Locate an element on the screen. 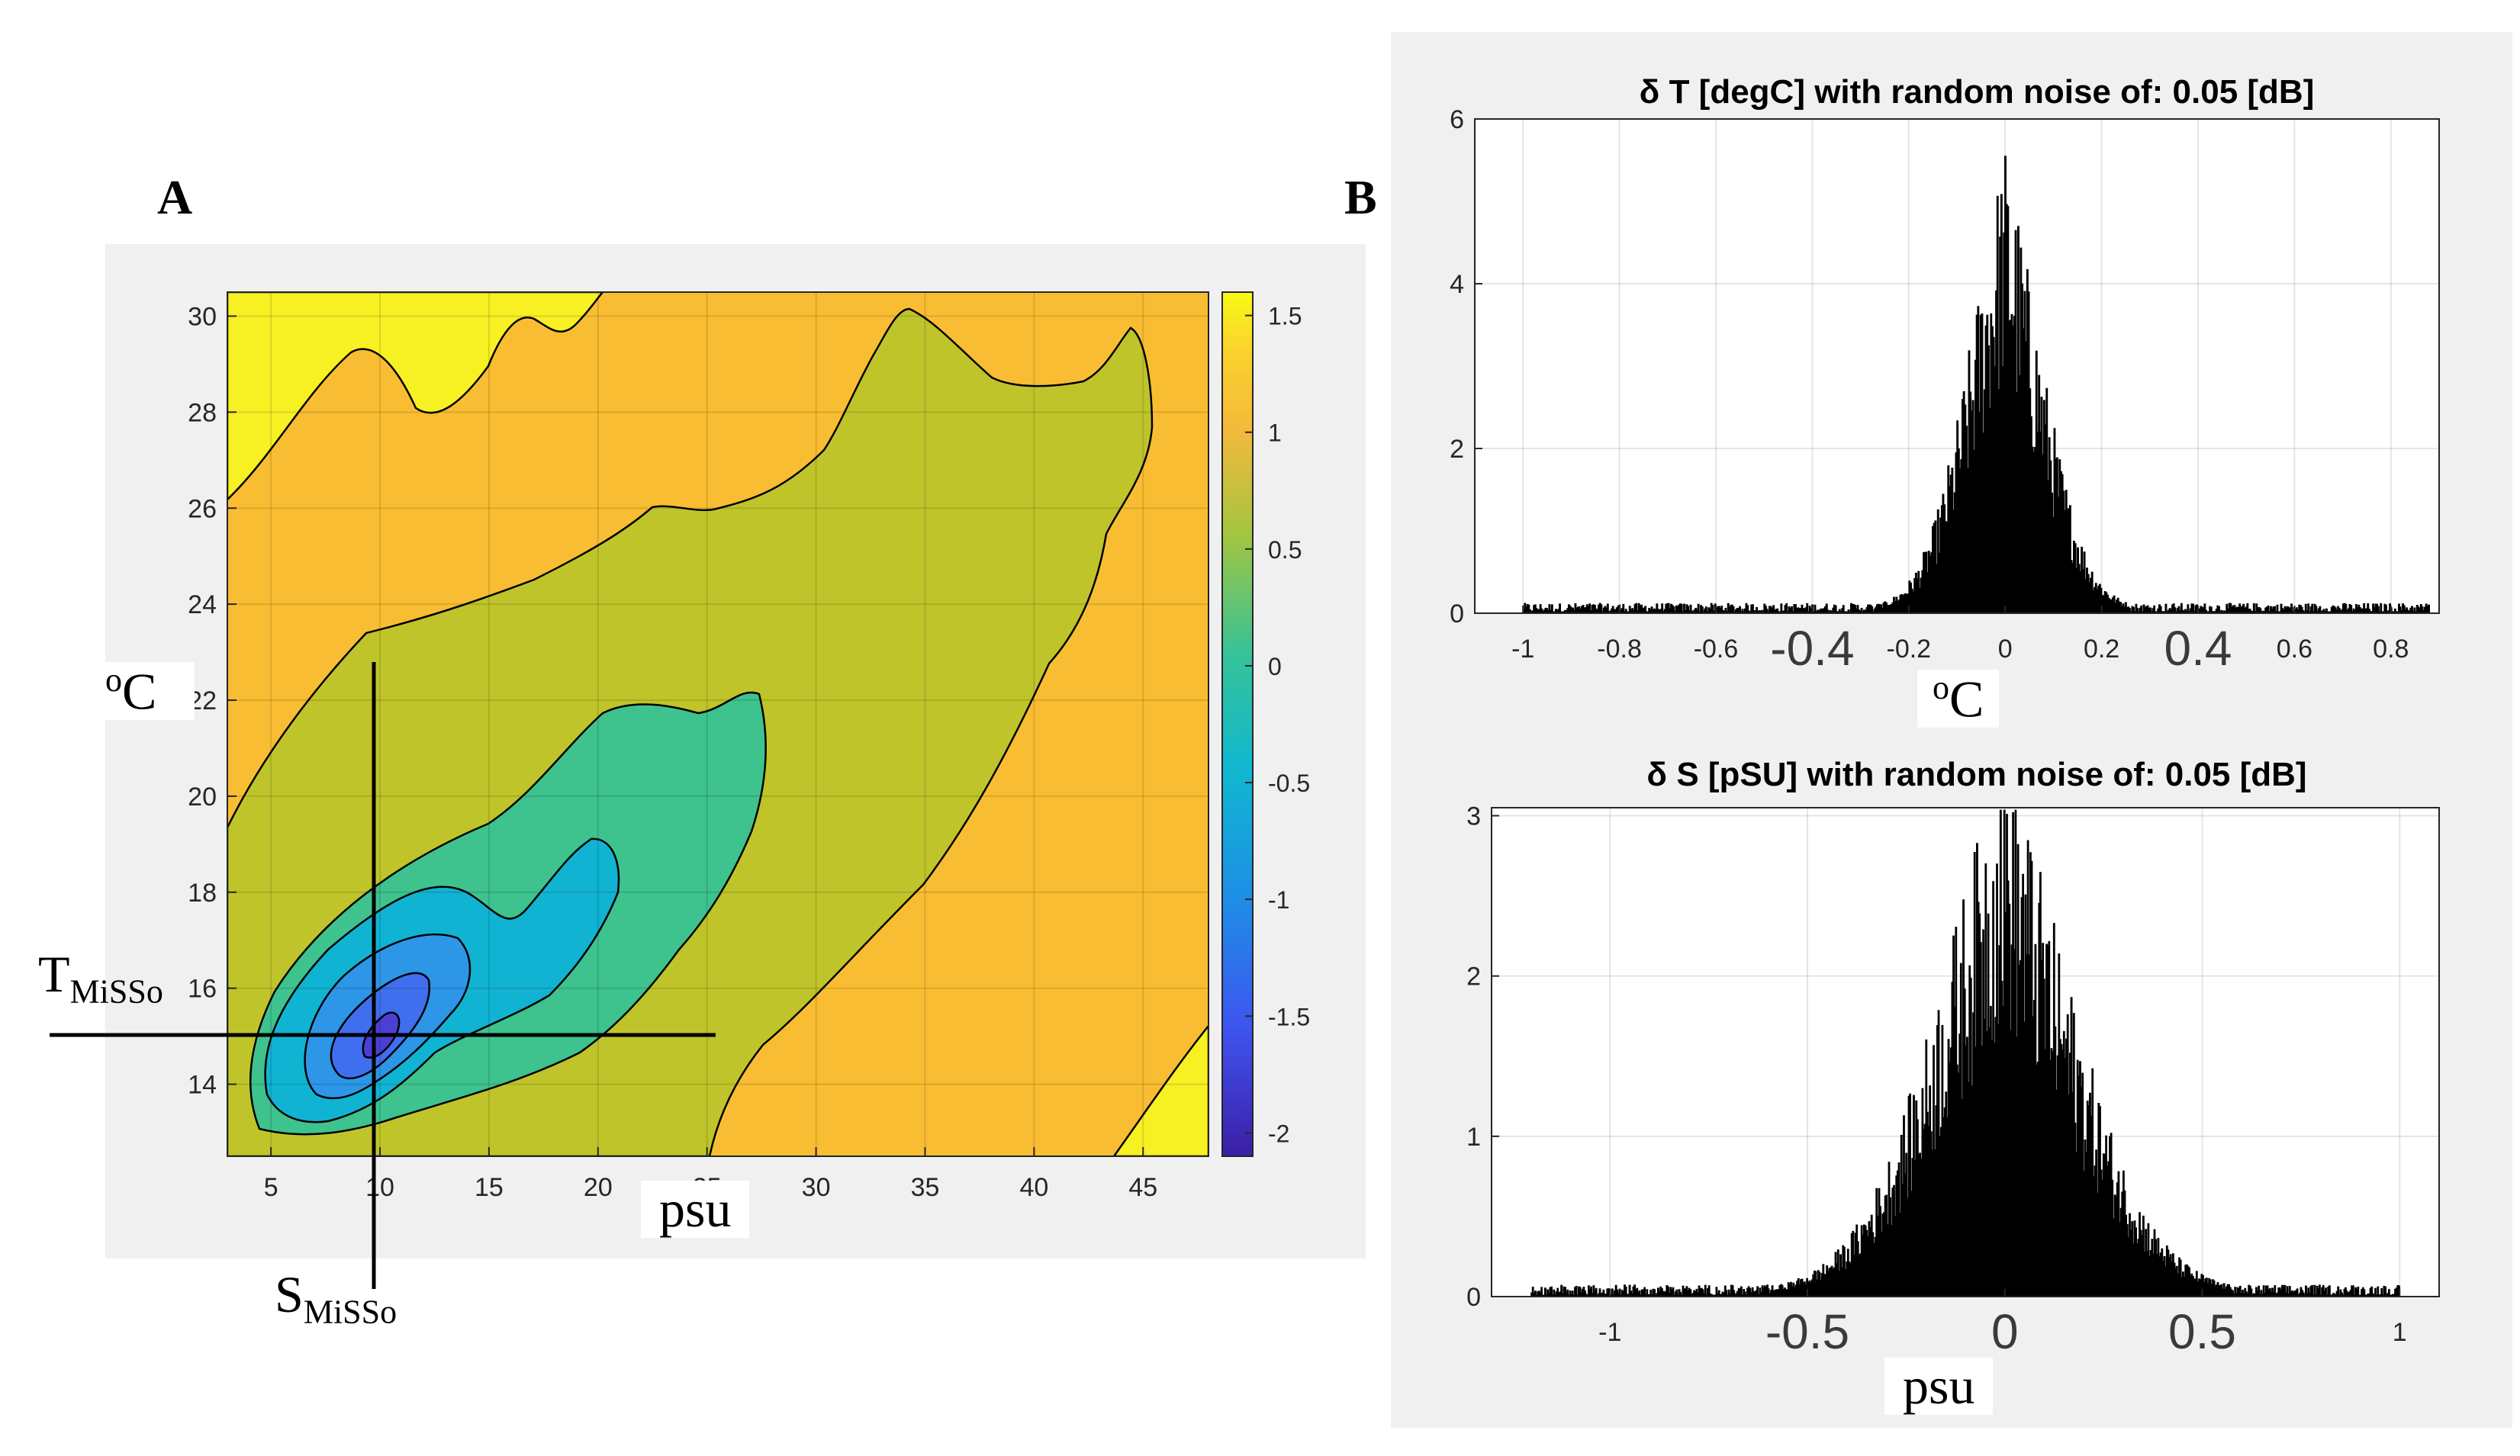 The image size is (2520, 1456). colorbar-ticks: 1.5 1 0.5 0 -0.5 -1 -1.5 -2 is located at coordinates (1277, 725).